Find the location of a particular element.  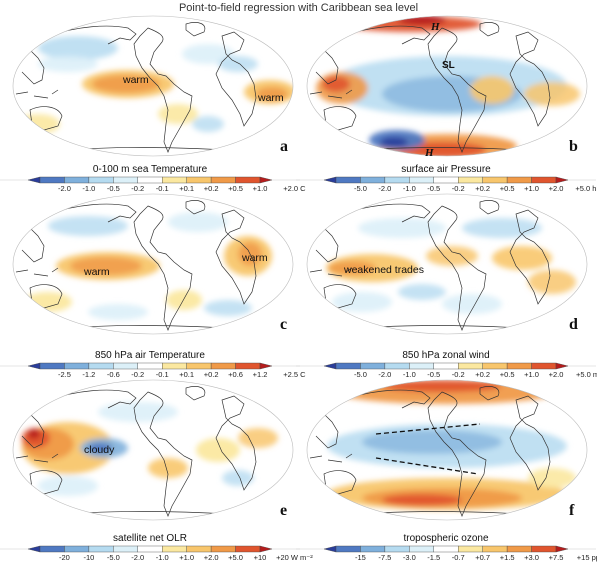

colorbar-title: 0-100 m sea Temperature is located at coordinates (150, 169).